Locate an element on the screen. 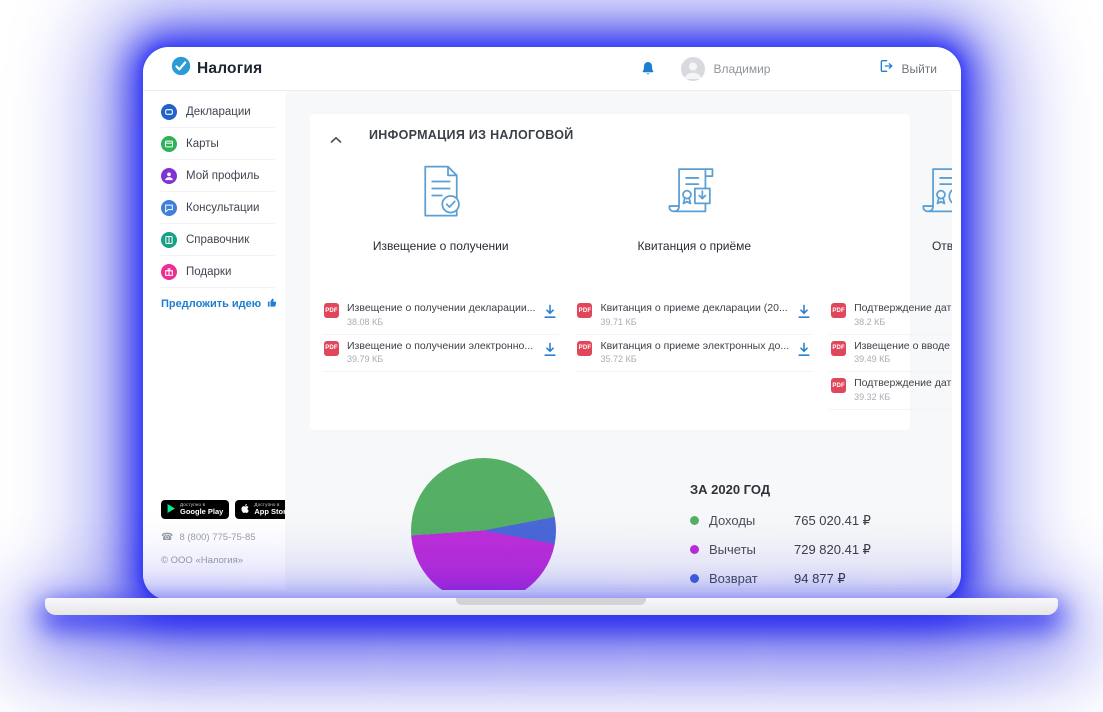 This screenshot has width=1103, height=712. column-label: Квитанция о приёме is located at coordinates (694, 246).